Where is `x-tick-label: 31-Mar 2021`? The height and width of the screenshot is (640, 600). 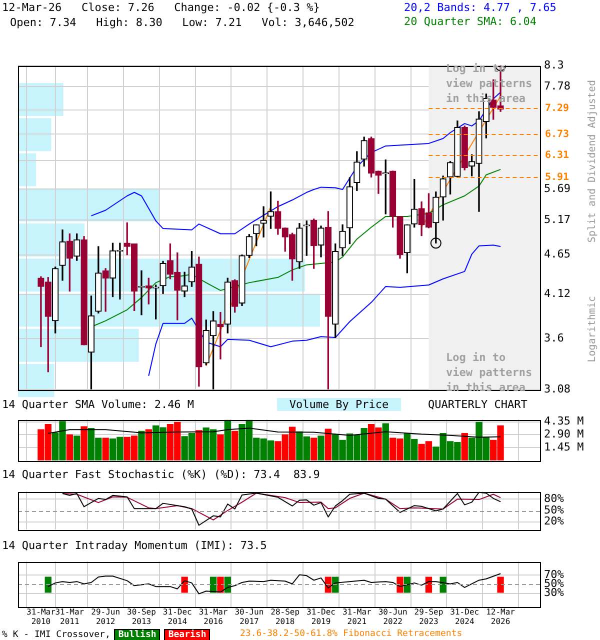
x-tick-label: 31-Mar 2021 is located at coordinates (357, 617).